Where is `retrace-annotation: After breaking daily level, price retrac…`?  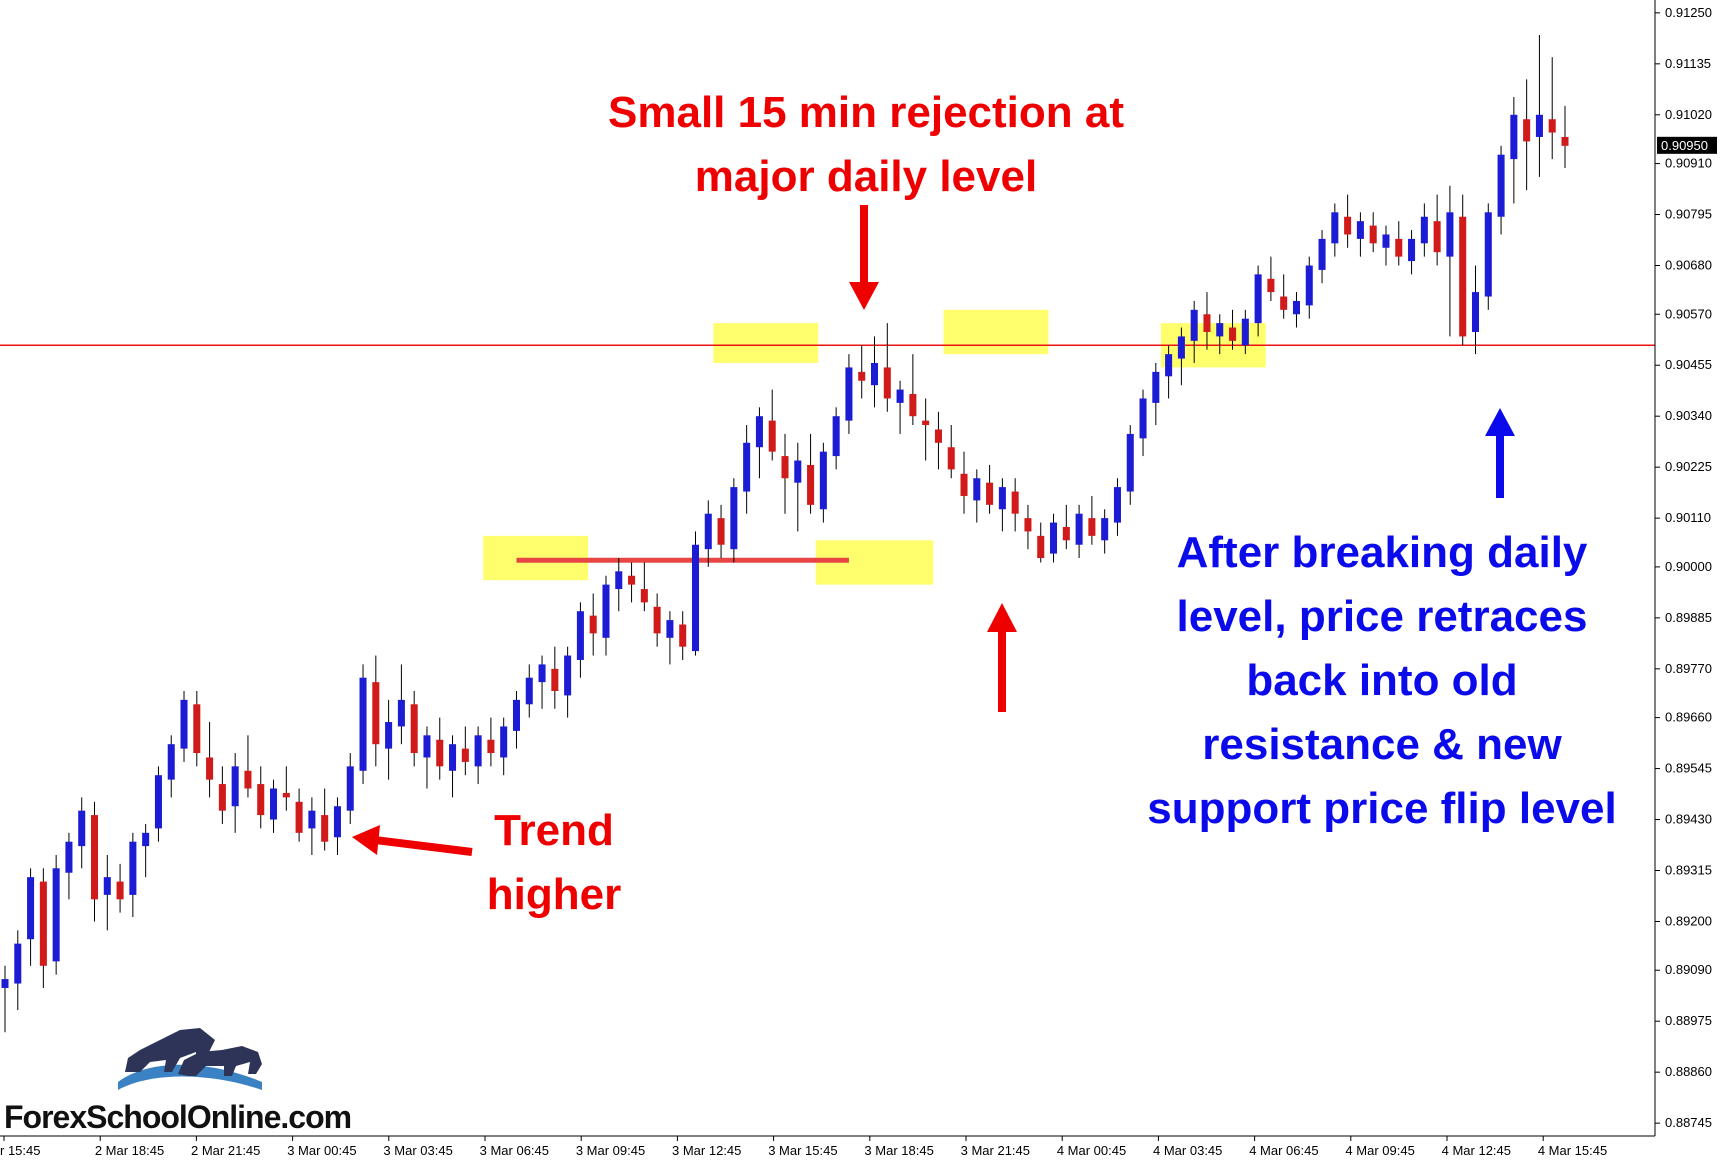
retrace-annotation: After breaking daily level, price retrac… is located at coordinates (1381, 680).